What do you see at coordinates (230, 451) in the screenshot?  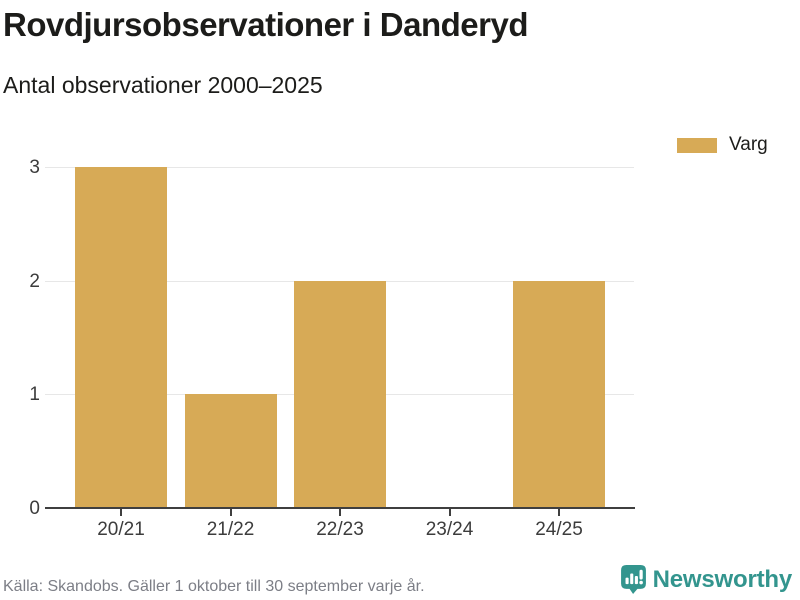 I see `bar-21/22` at bounding box center [230, 451].